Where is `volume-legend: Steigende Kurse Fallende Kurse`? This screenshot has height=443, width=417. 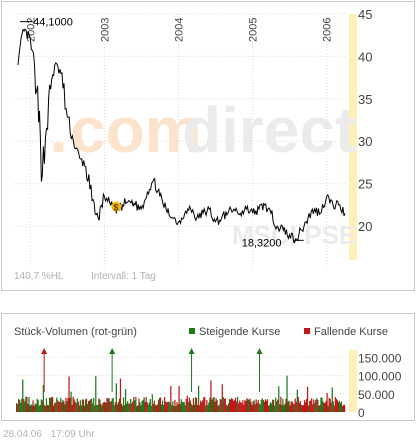 volume-legend: Steigende Kurse Fallende Kurse is located at coordinates (288, 332).